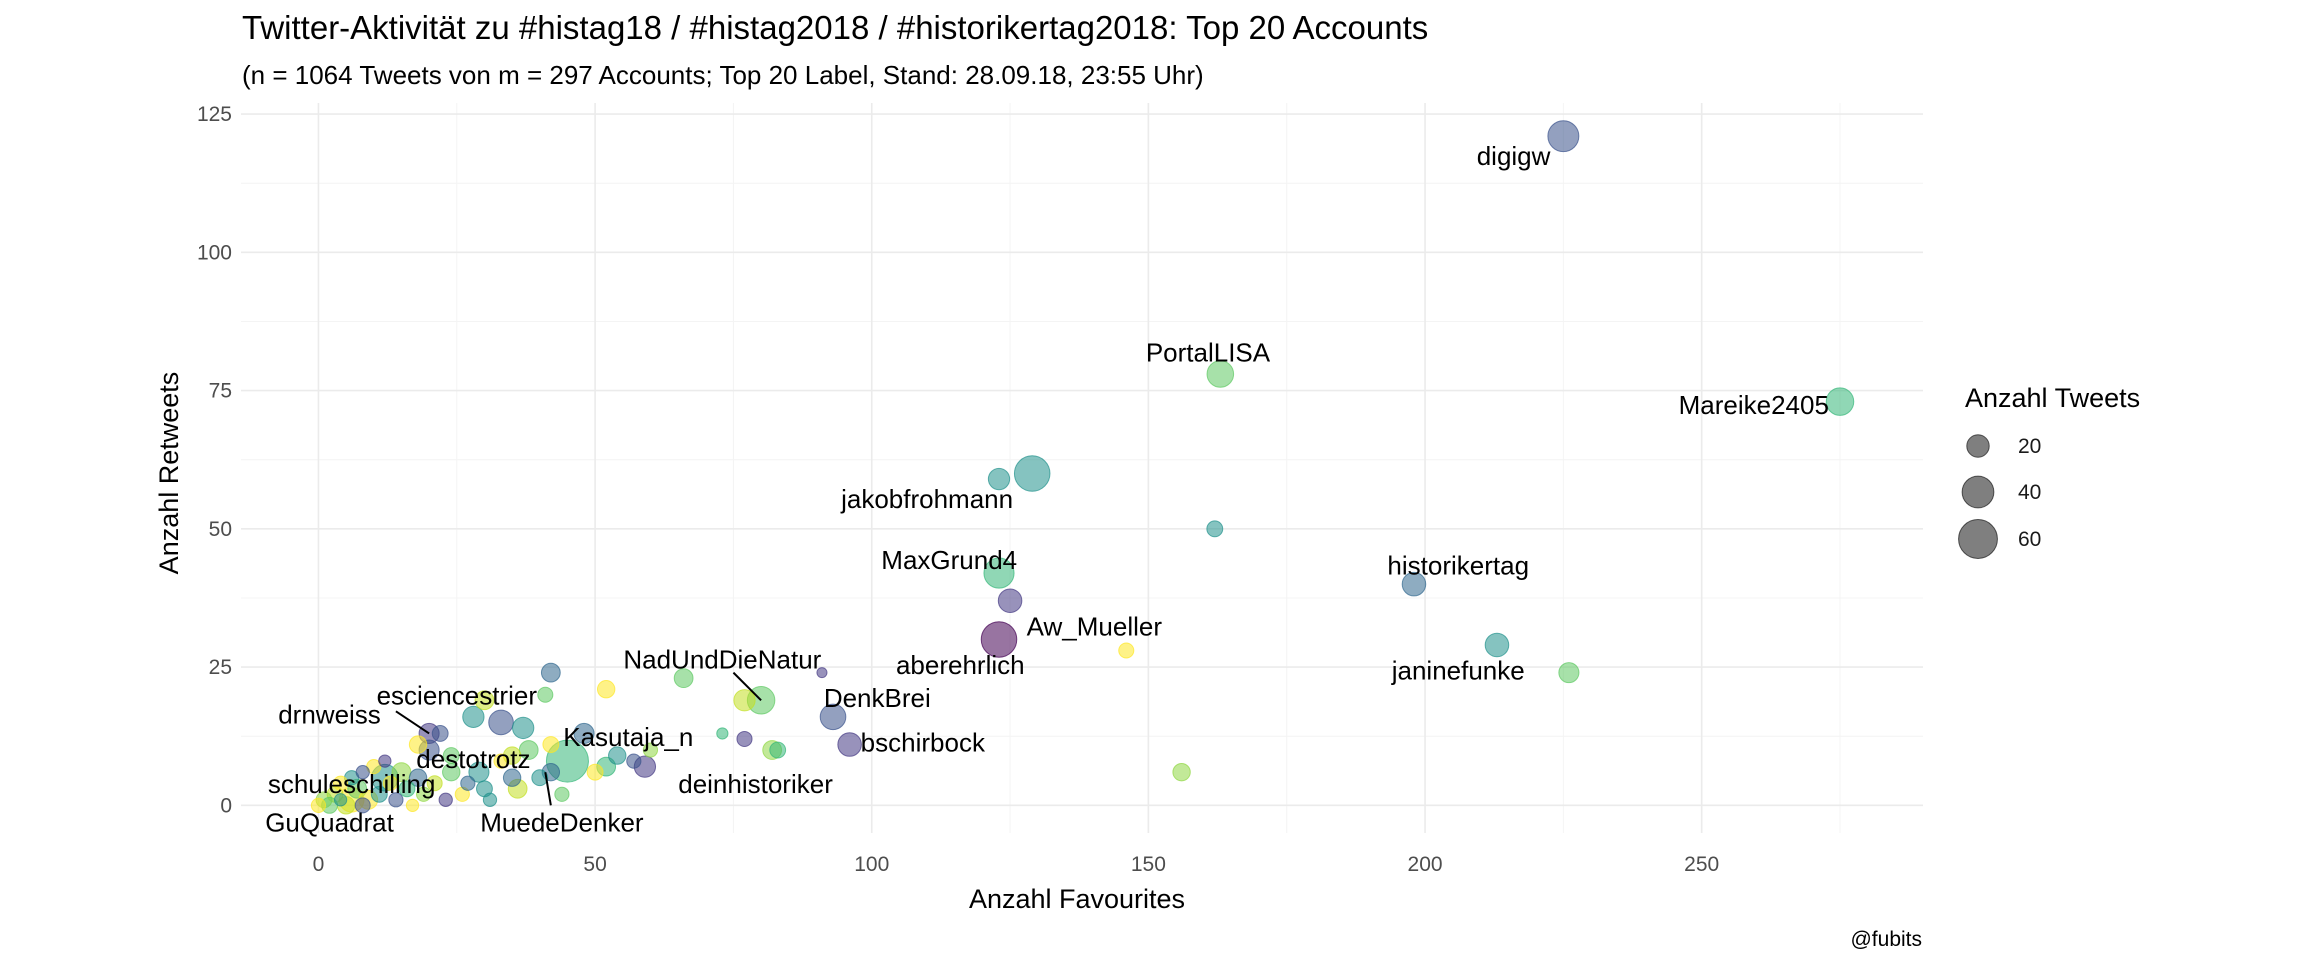 Image resolution: width=2304 pixels, height=960 pixels. What do you see at coordinates (999, 573) in the screenshot?
I see `data-point-maxgrund4` at bounding box center [999, 573].